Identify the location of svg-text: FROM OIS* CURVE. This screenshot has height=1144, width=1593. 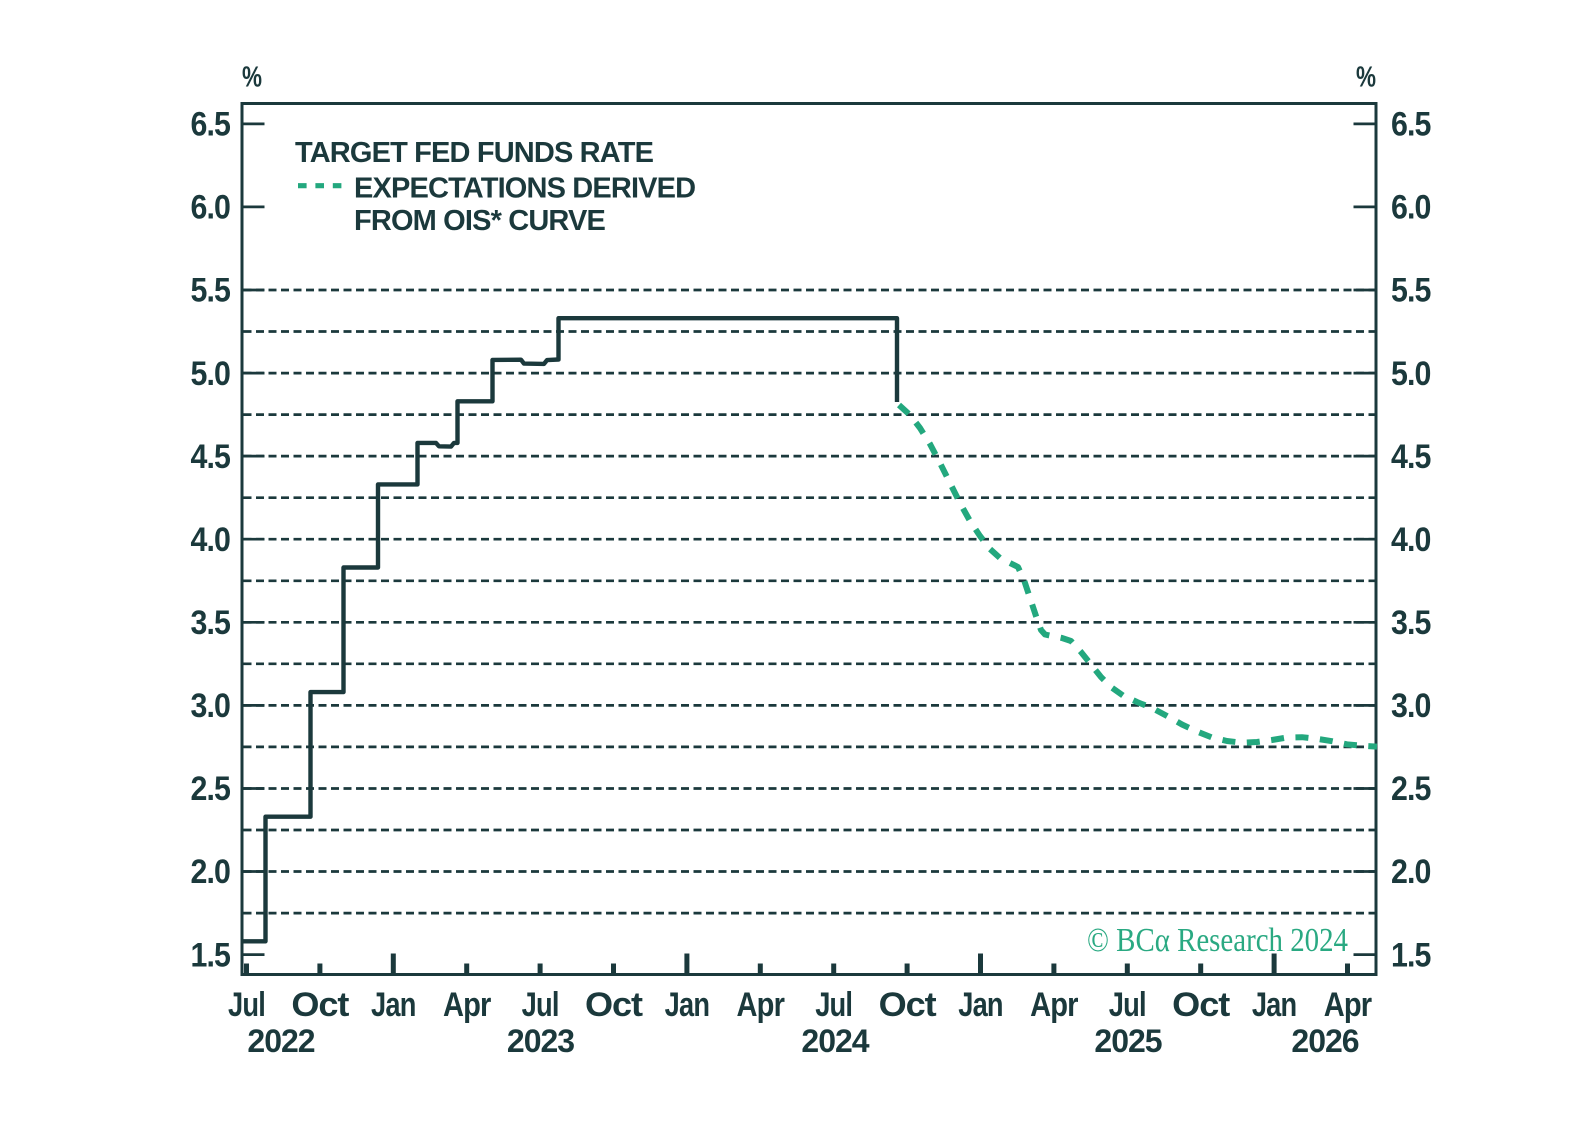
(479, 221).